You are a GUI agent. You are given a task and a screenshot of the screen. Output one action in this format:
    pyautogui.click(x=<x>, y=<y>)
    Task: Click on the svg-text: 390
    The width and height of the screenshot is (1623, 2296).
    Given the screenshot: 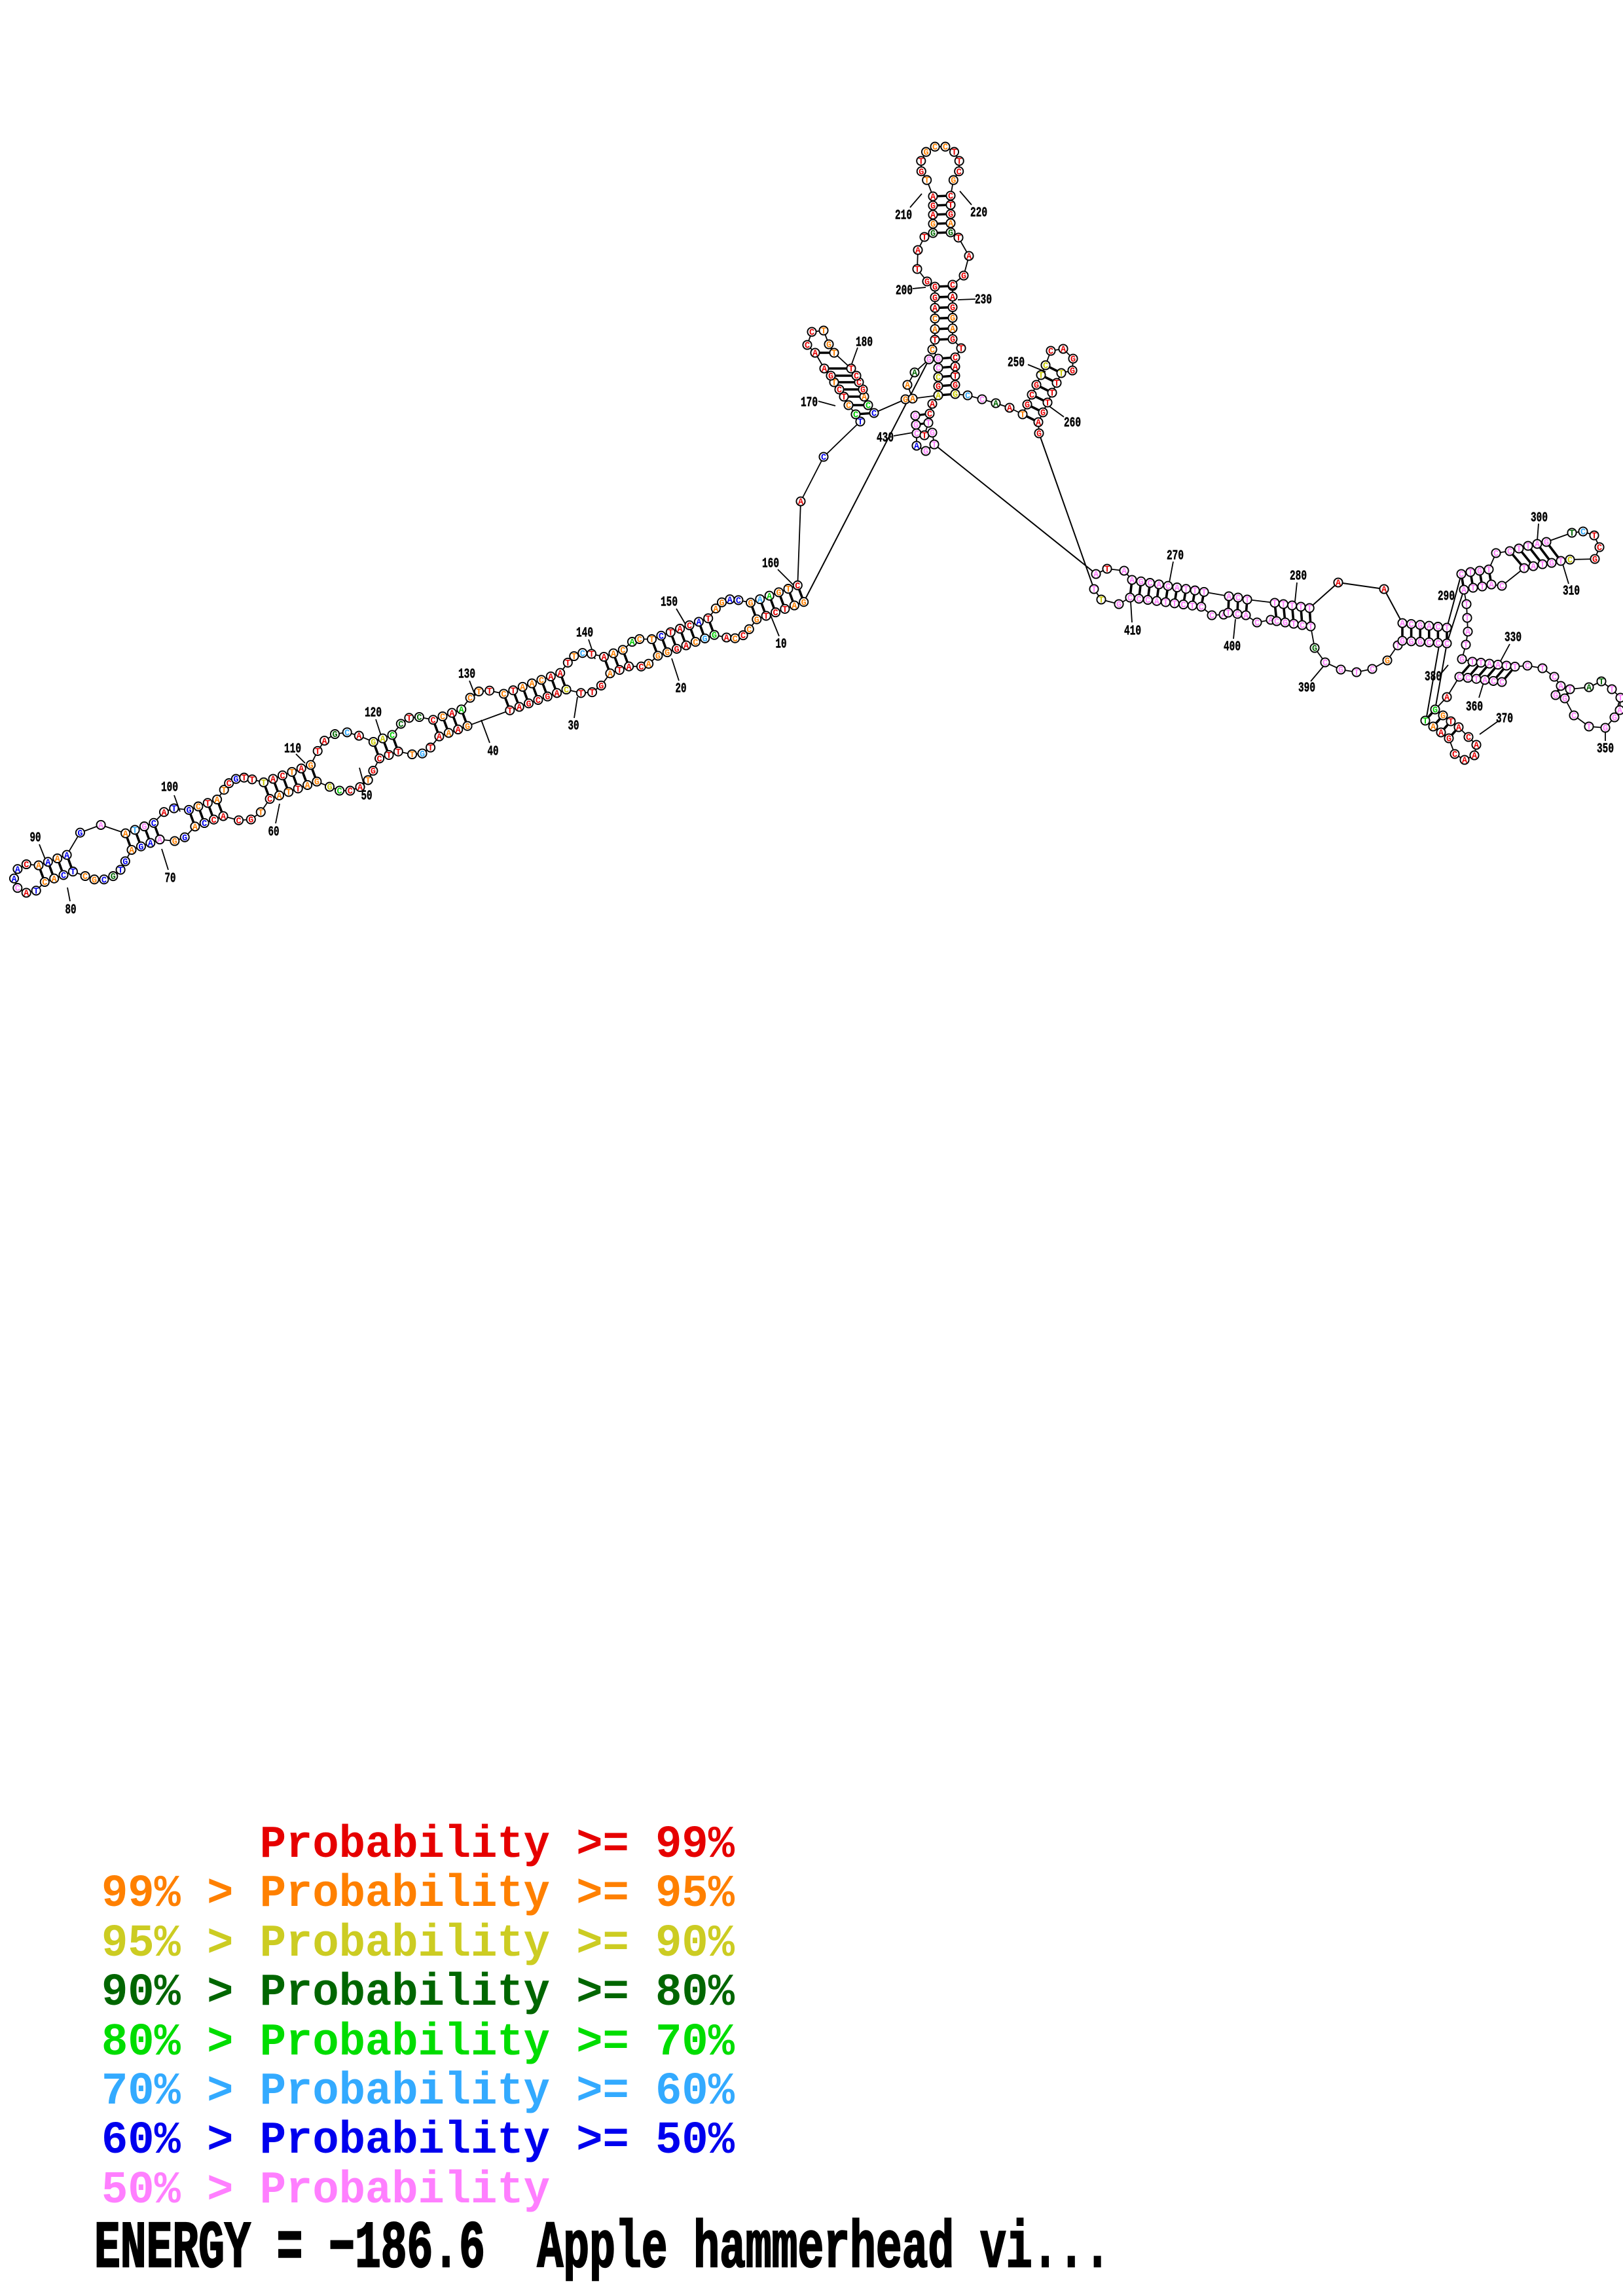 What is the action you would take?
    pyautogui.click(x=1306, y=688)
    